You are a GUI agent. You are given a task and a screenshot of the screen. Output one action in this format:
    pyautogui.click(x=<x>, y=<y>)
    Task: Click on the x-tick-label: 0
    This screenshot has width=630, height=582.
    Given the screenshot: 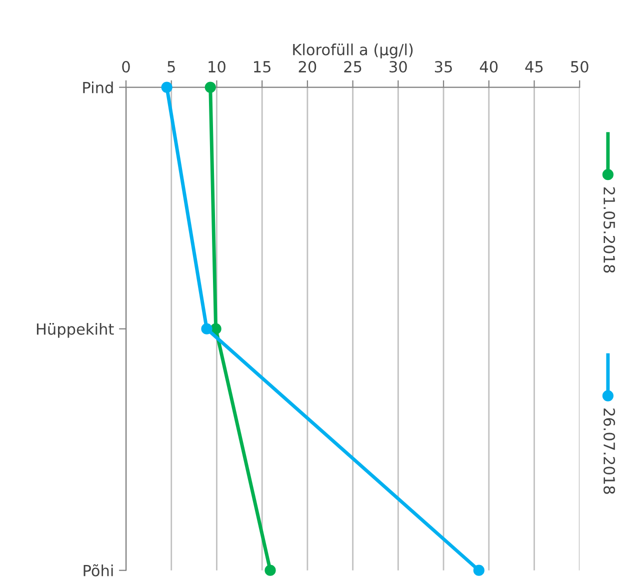 What is the action you would take?
    pyautogui.click(x=126, y=66)
    